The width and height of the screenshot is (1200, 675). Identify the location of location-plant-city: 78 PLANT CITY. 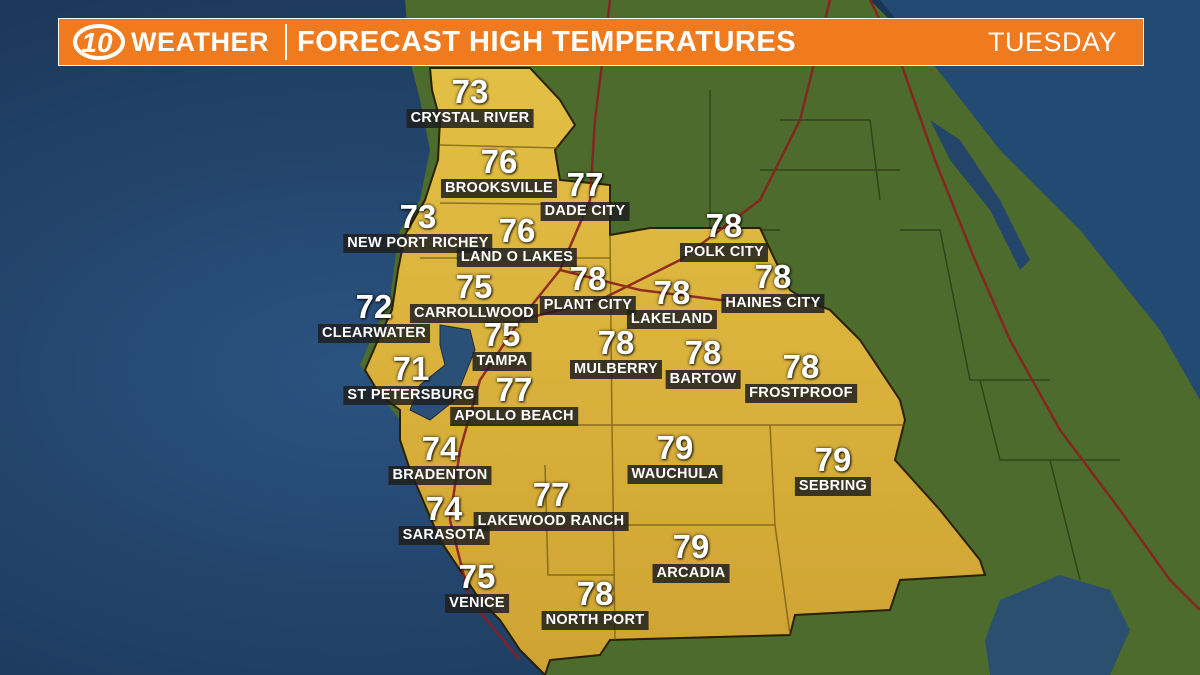
(588, 287).